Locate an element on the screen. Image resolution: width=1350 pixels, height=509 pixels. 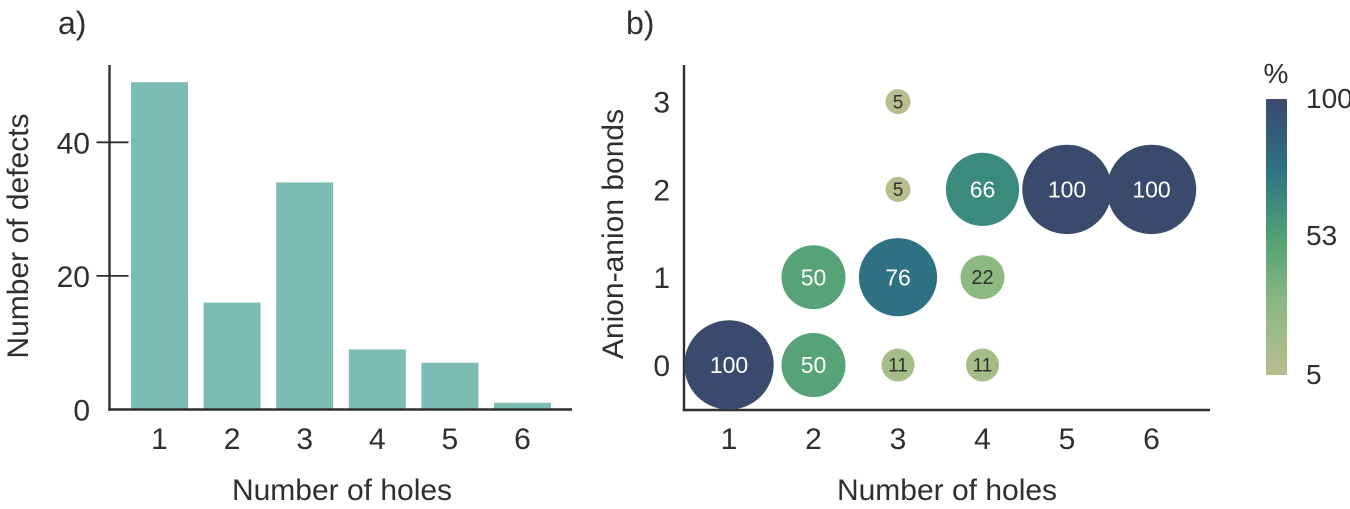
colorbar-gradient is located at coordinates (1276, 237).